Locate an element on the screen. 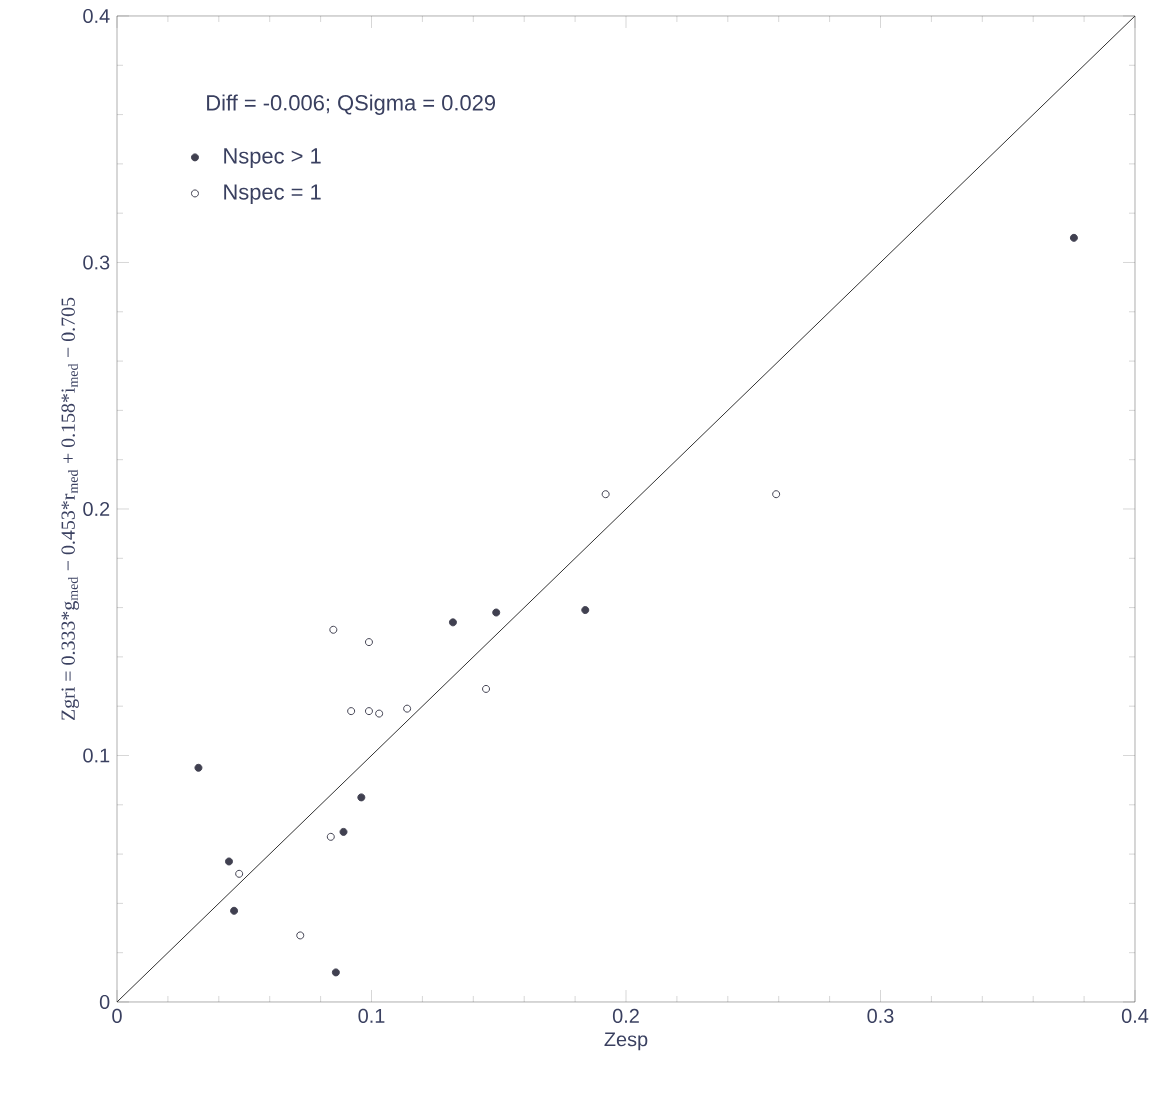 The width and height of the screenshot is (1156, 1096). annotation: Diff = -0.006; QSigma = 0.029 is located at coordinates (351, 104).